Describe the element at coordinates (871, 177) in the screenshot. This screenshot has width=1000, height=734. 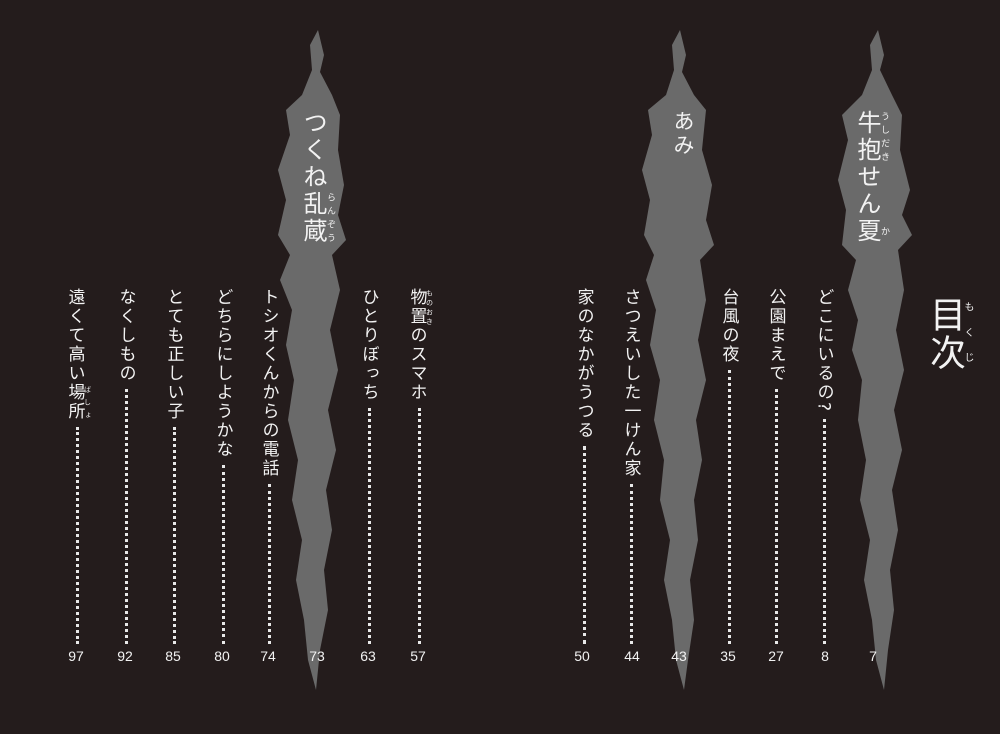
I see `story-title-ushidaki: 牛抱うしだきせん夏か` at that location.